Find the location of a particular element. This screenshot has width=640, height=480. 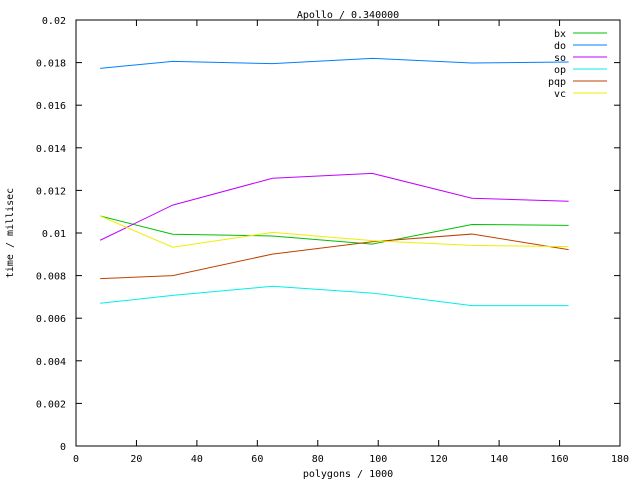

x-tick-label: 40 is located at coordinates (197, 459).